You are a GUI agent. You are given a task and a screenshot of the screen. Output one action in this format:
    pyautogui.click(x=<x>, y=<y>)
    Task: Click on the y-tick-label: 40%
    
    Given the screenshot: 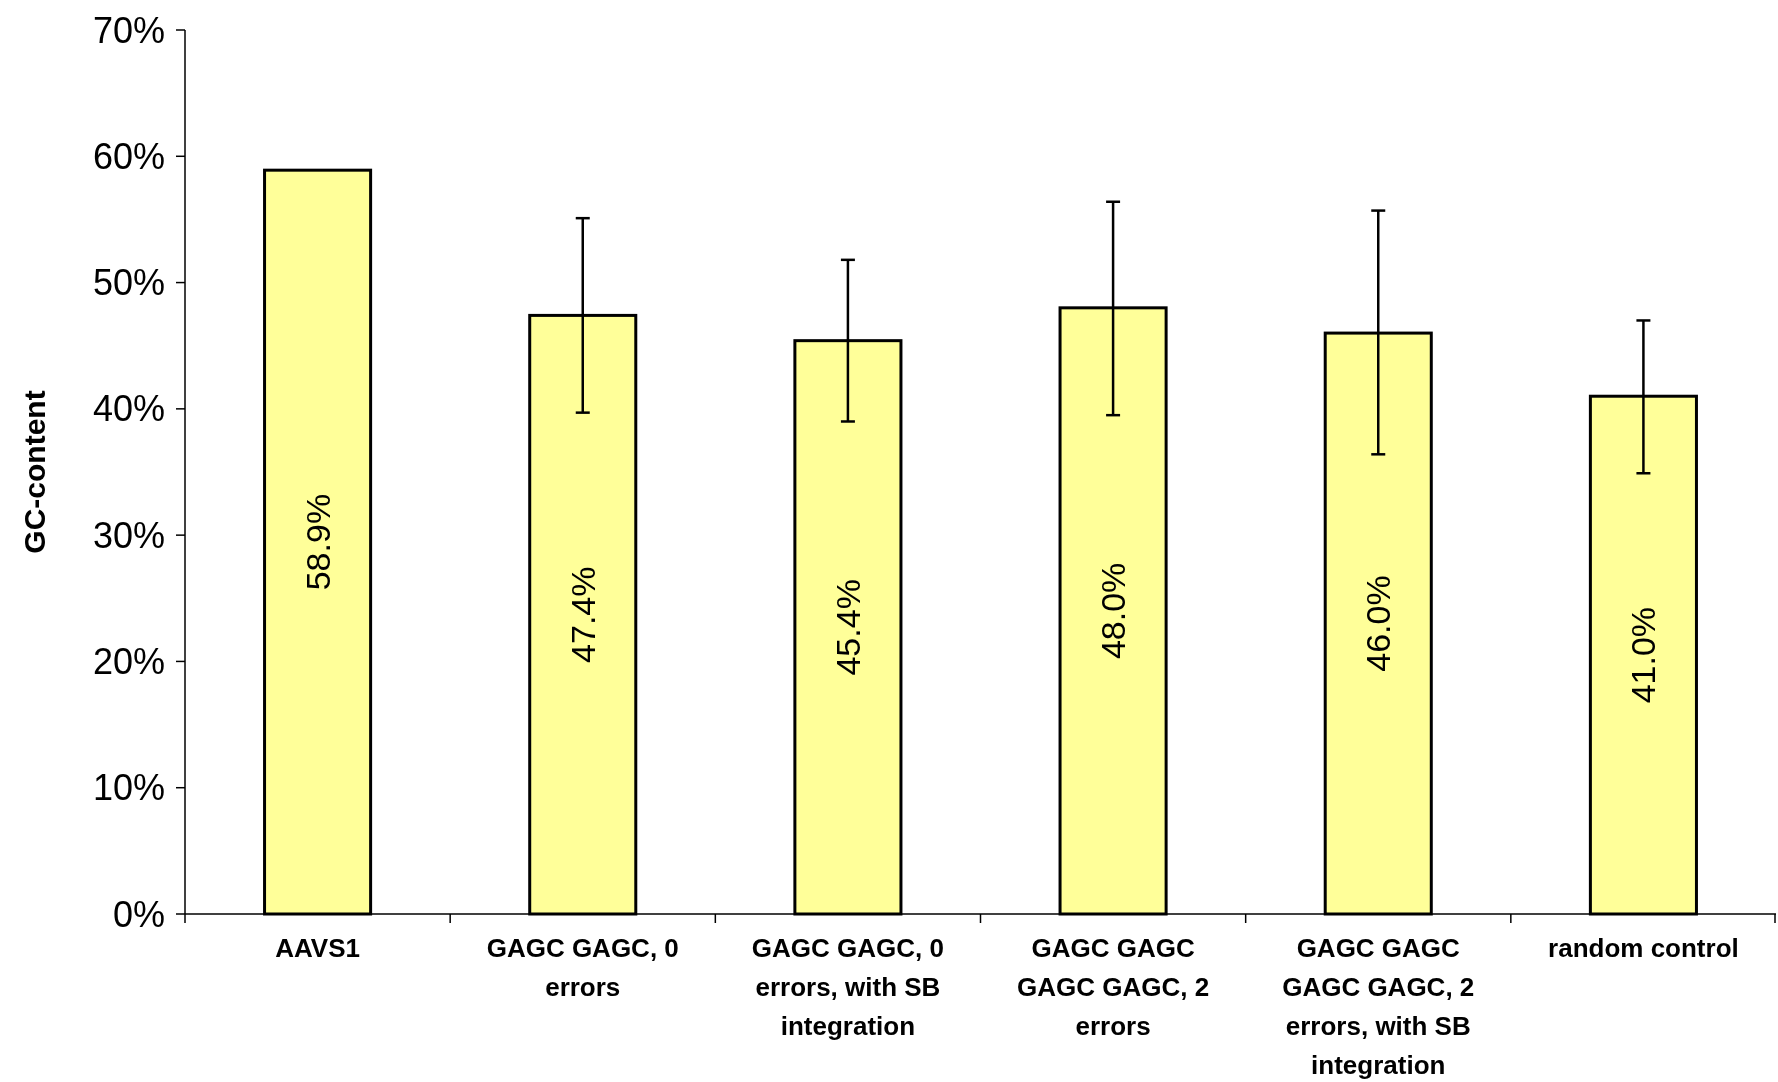 What is the action you would take?
    pyautogui.click(x=128, y=409)
    